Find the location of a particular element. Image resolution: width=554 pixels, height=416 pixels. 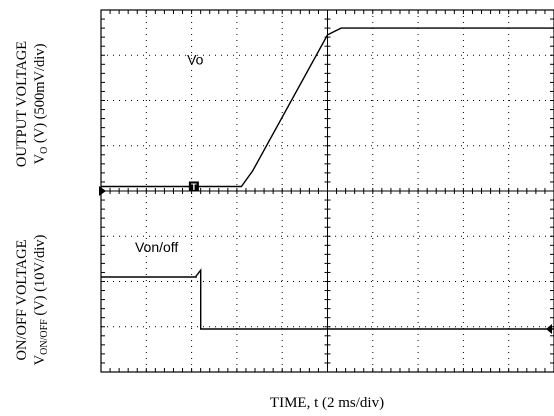

y-axis-label-bottom-rest: (V) (10V/div) is located at coordinates (40, 277).